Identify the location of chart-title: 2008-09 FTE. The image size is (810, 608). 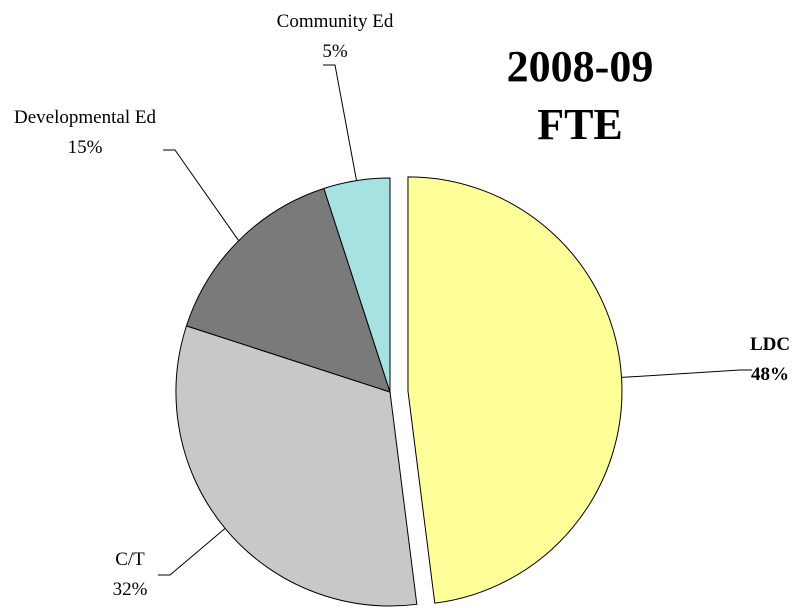
(580, 95).